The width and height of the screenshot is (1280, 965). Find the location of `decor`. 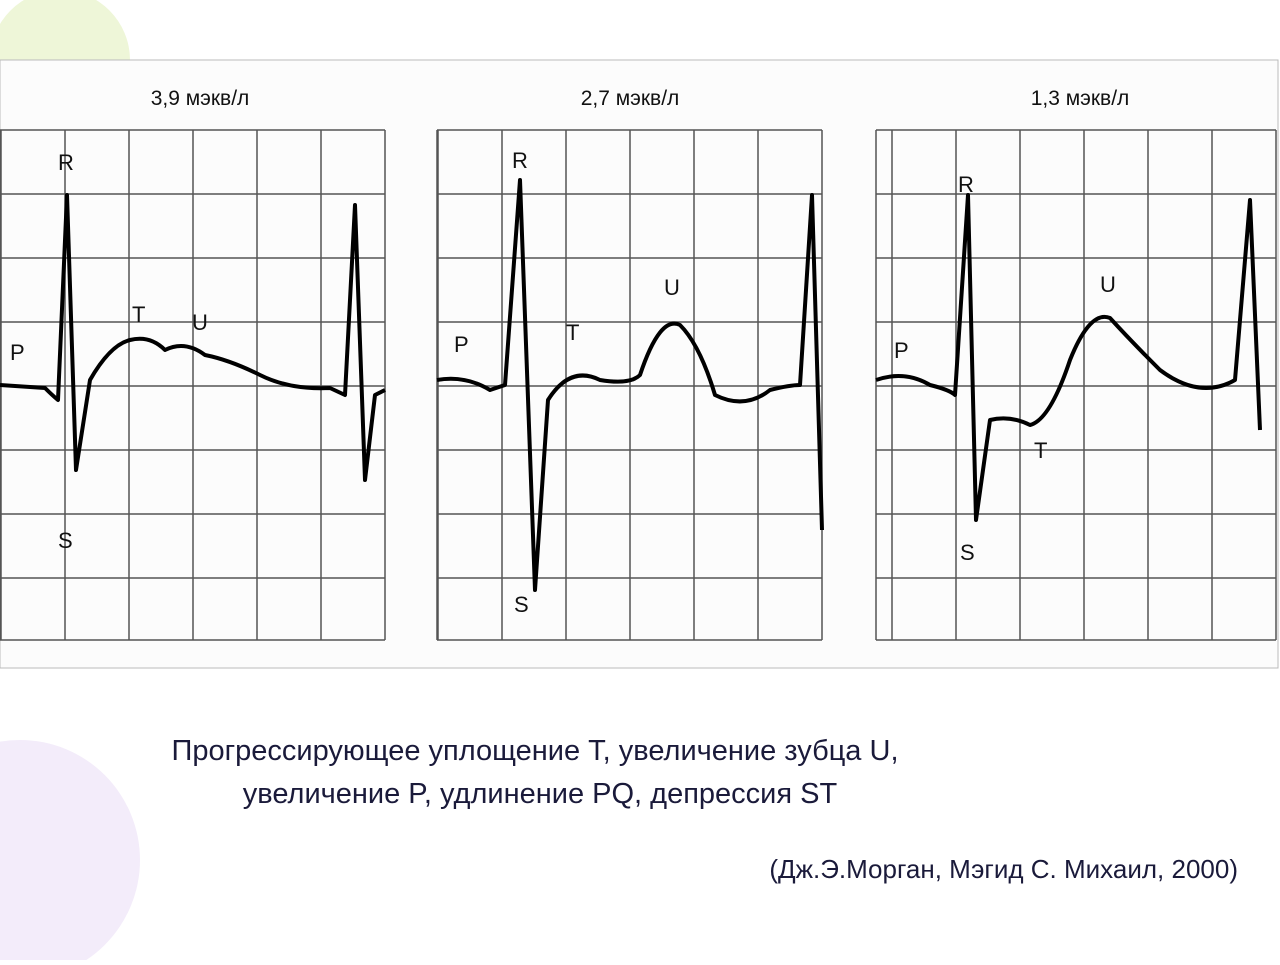

decor is located at coordinates (70, 852).